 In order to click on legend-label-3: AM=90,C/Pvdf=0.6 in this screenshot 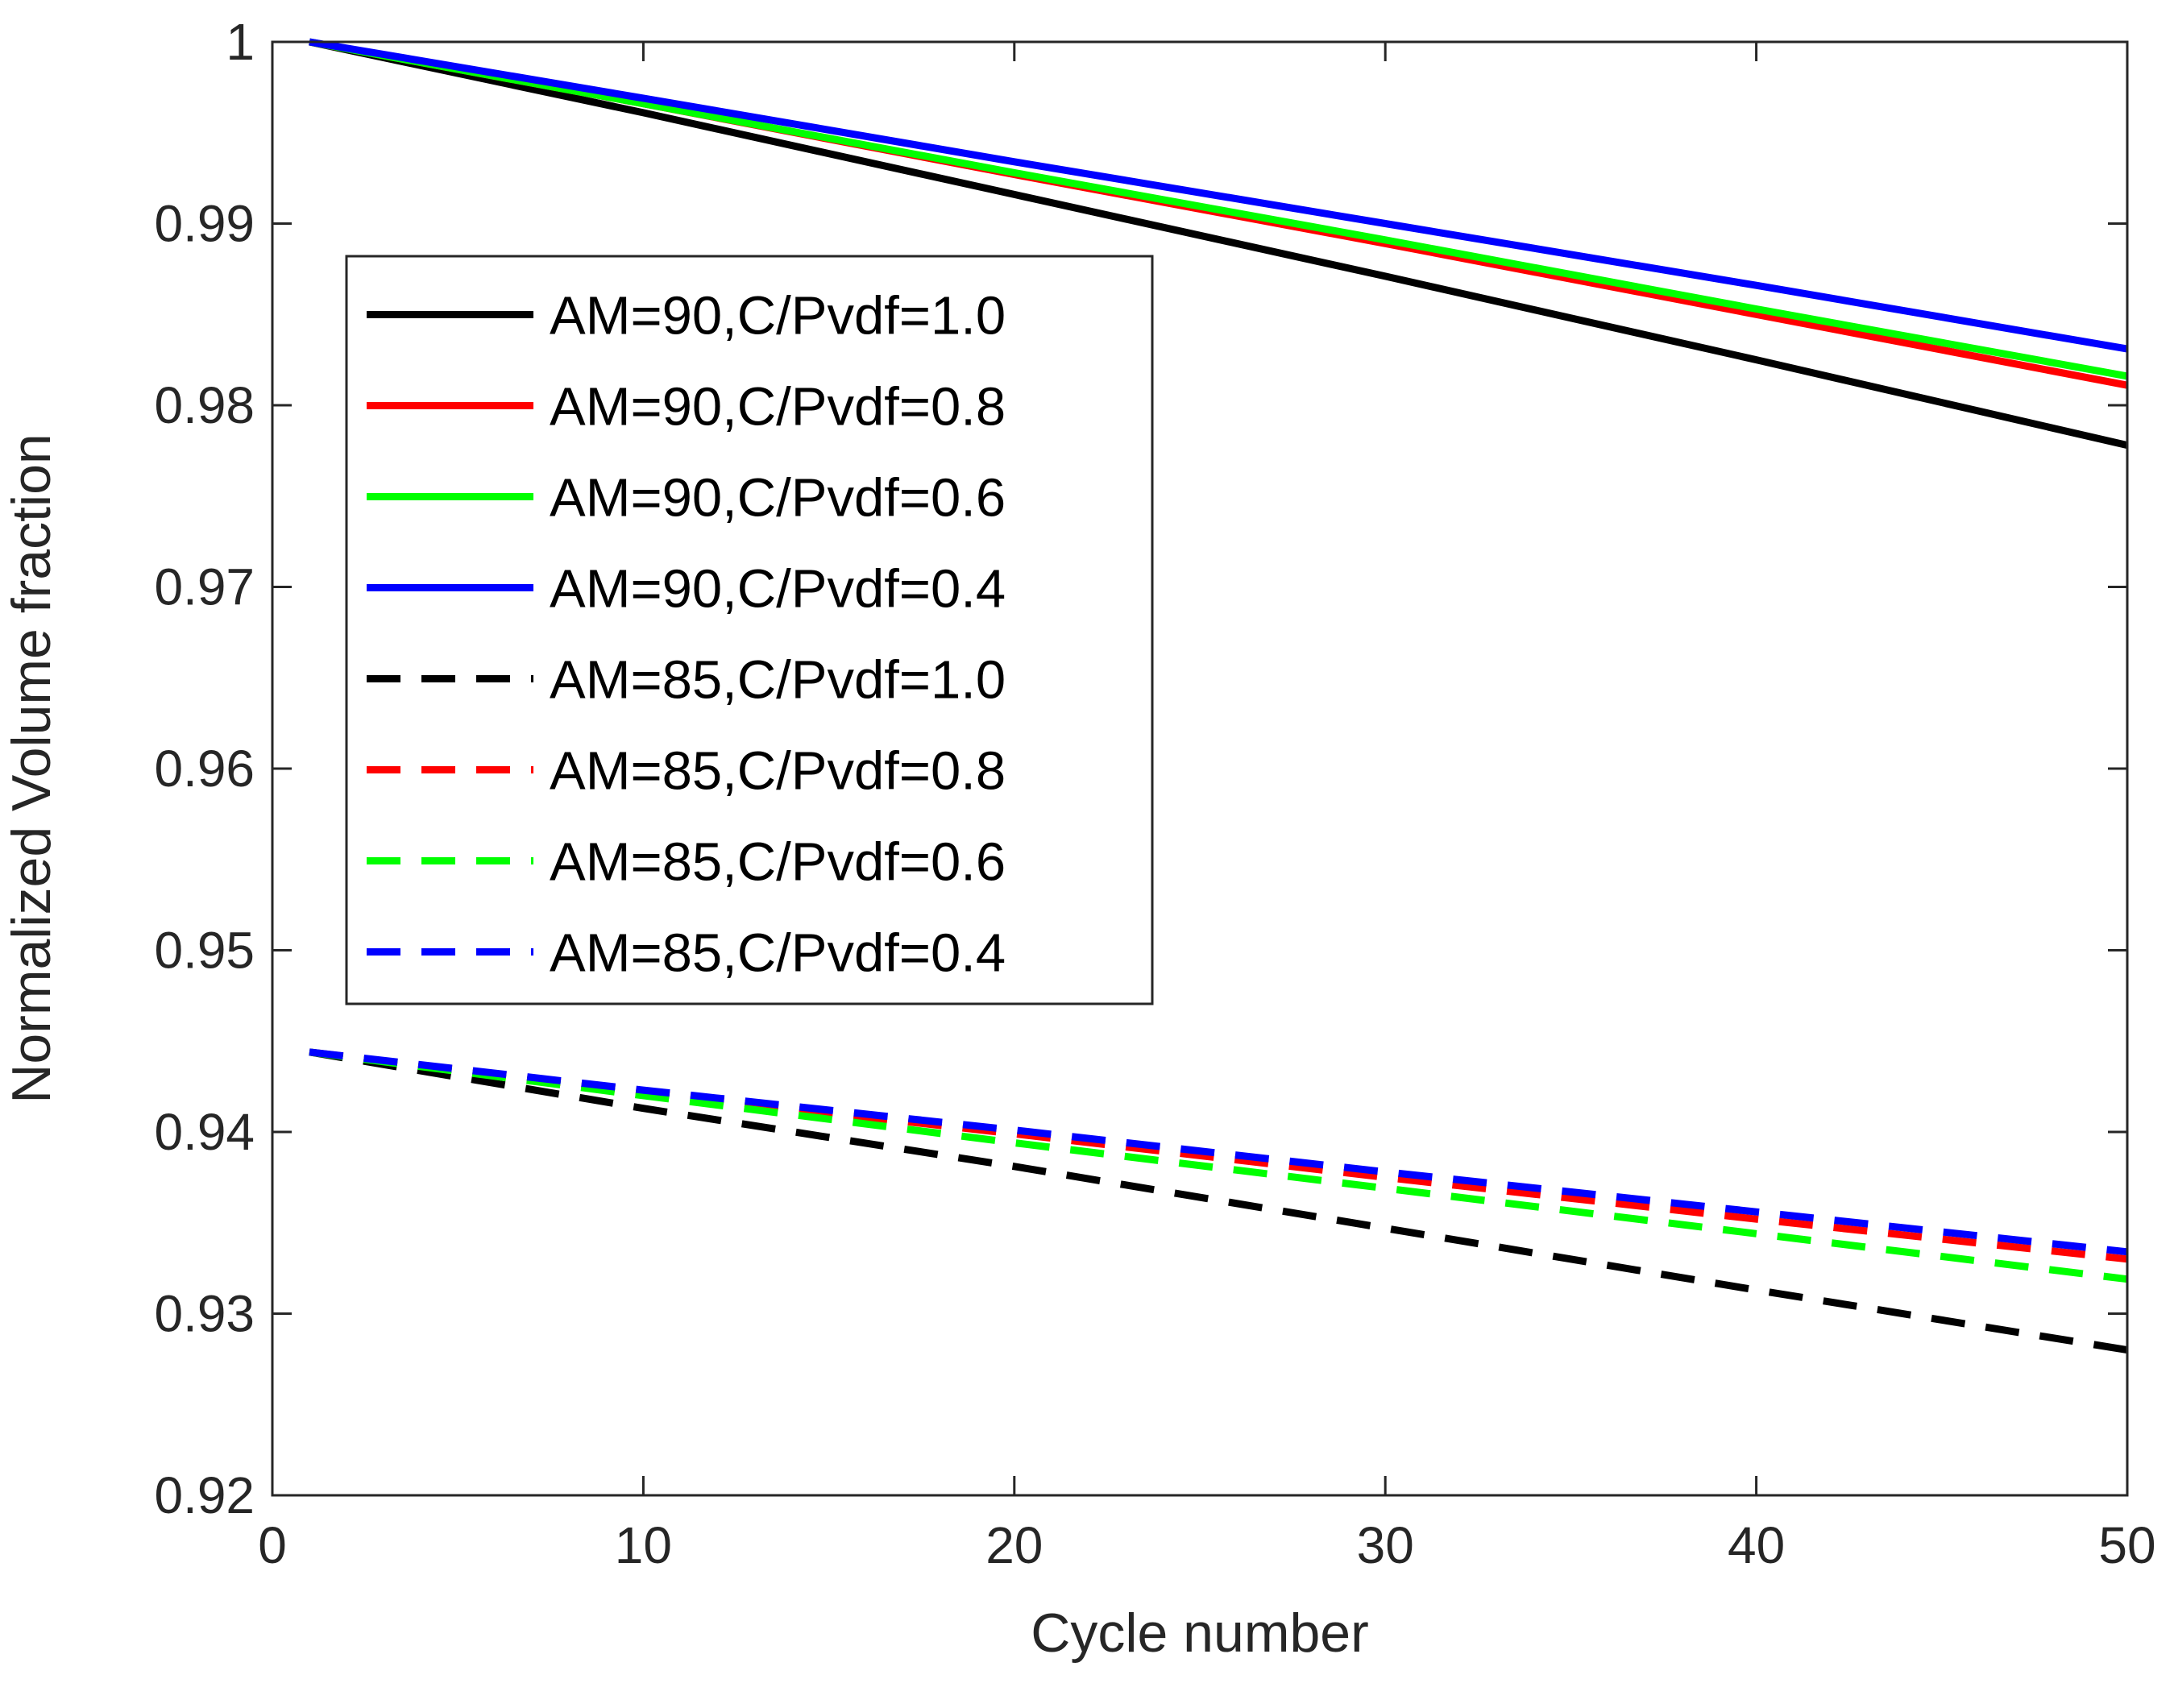, I will do `click(778, 499)`.